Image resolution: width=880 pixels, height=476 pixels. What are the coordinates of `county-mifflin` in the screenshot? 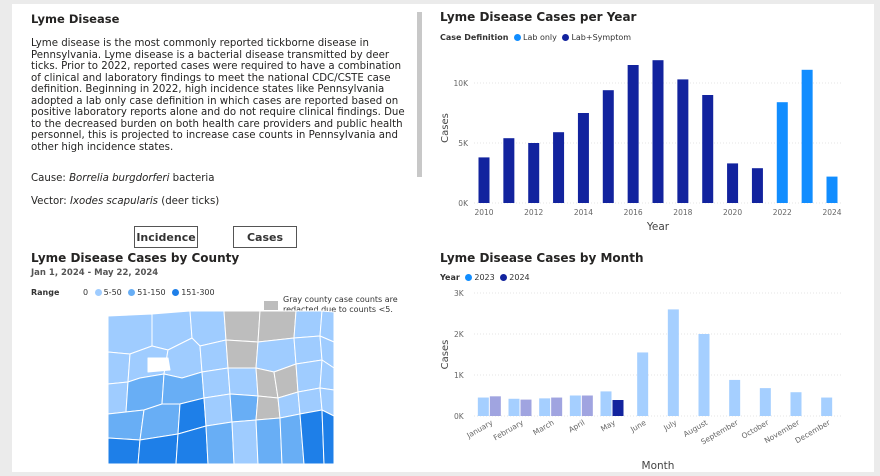 It's located at (268, 408).